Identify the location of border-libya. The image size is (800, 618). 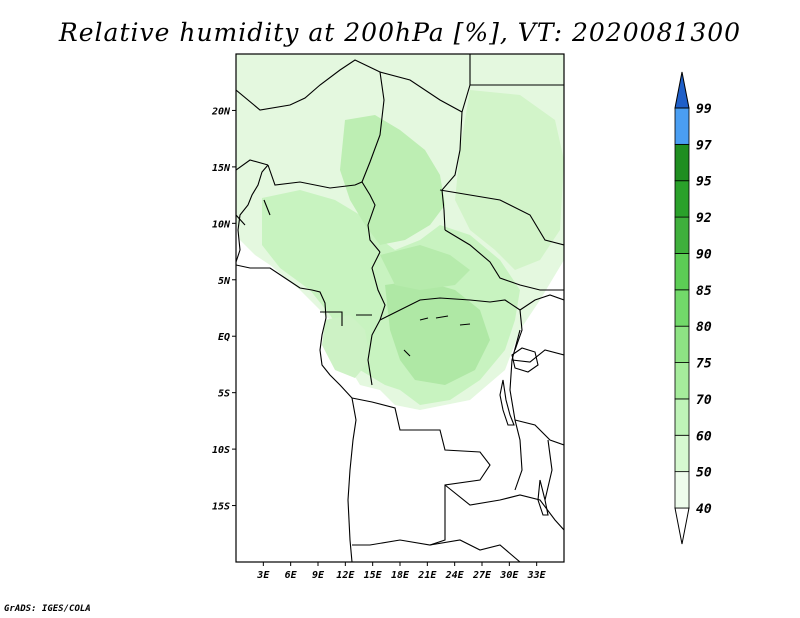
(421, 151).